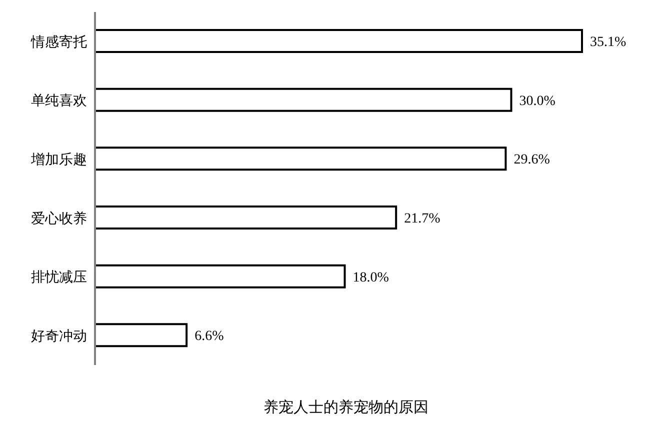 The image size is (660, 431). What do you see at coordinates (608, 42) in the screenshot?
I see `data-label: 35.1%` at bounding box center [608, 42].